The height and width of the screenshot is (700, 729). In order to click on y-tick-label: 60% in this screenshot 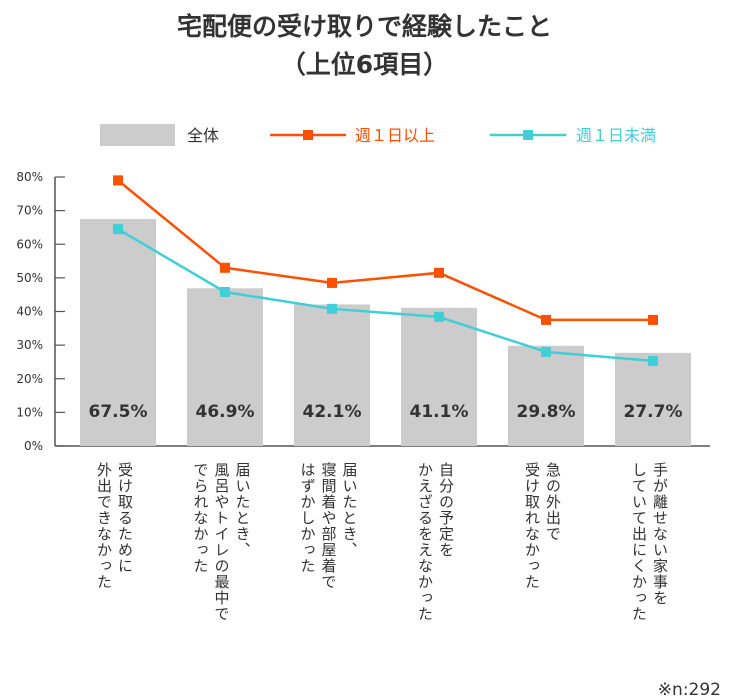, I will do `click(29, 244)`.